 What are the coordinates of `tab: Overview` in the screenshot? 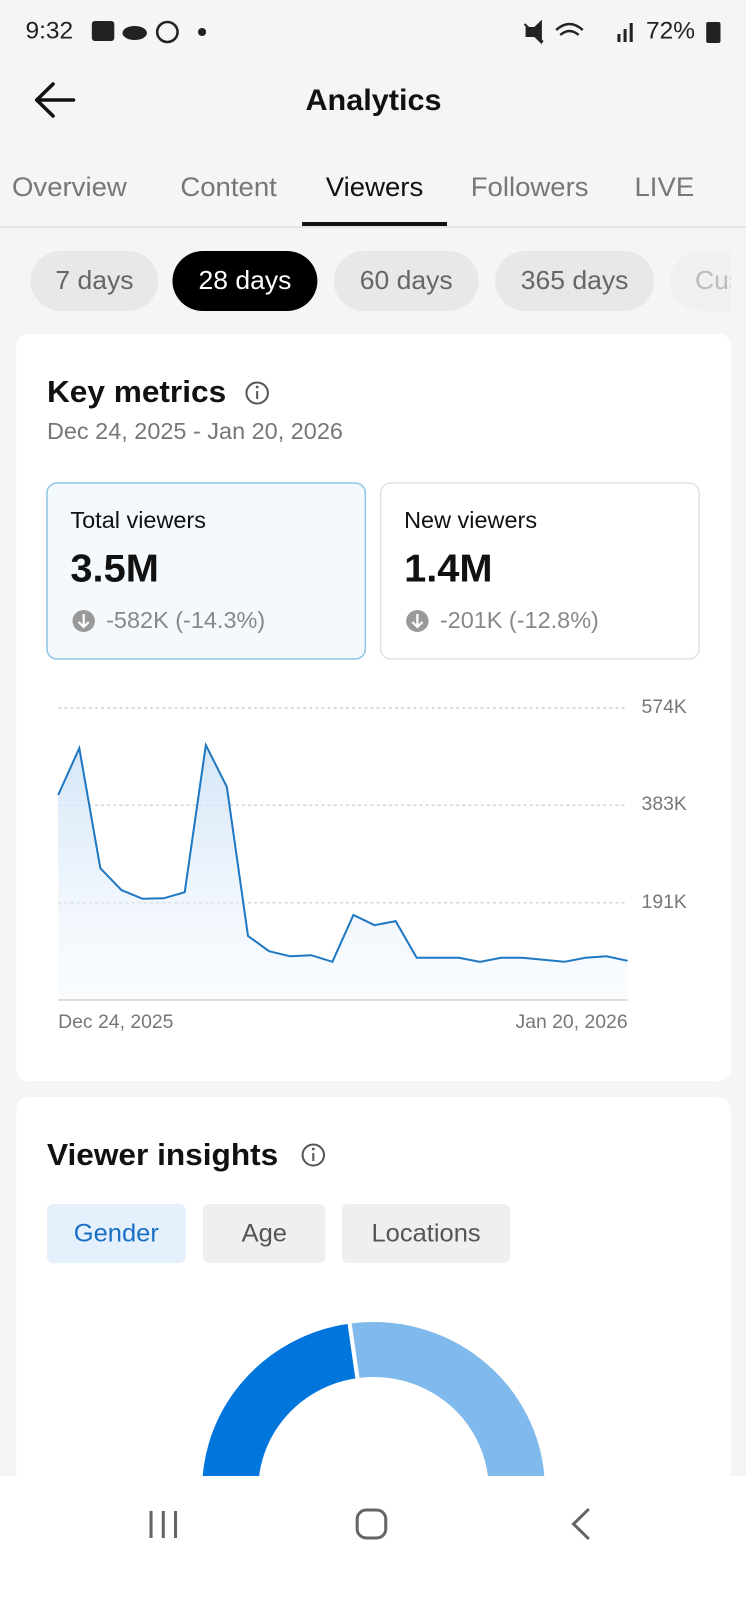 It's located at (69, 186).